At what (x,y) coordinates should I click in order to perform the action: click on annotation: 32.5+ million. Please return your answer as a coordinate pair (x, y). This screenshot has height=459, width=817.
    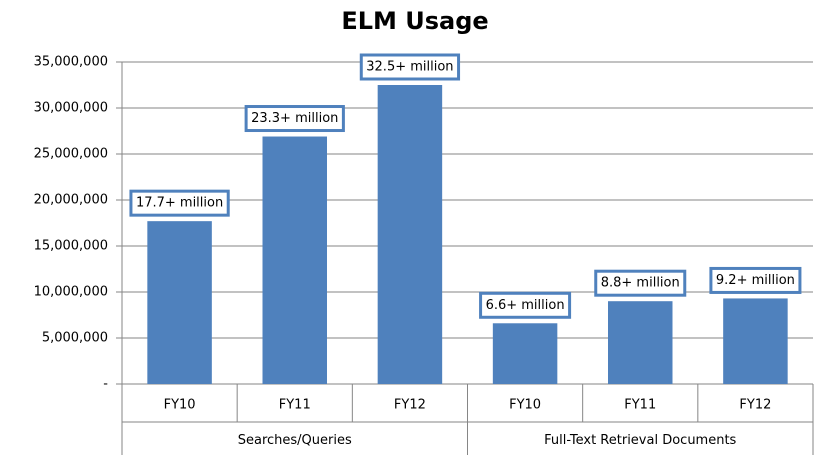
    Looking at the image, I should click on (409, 67).